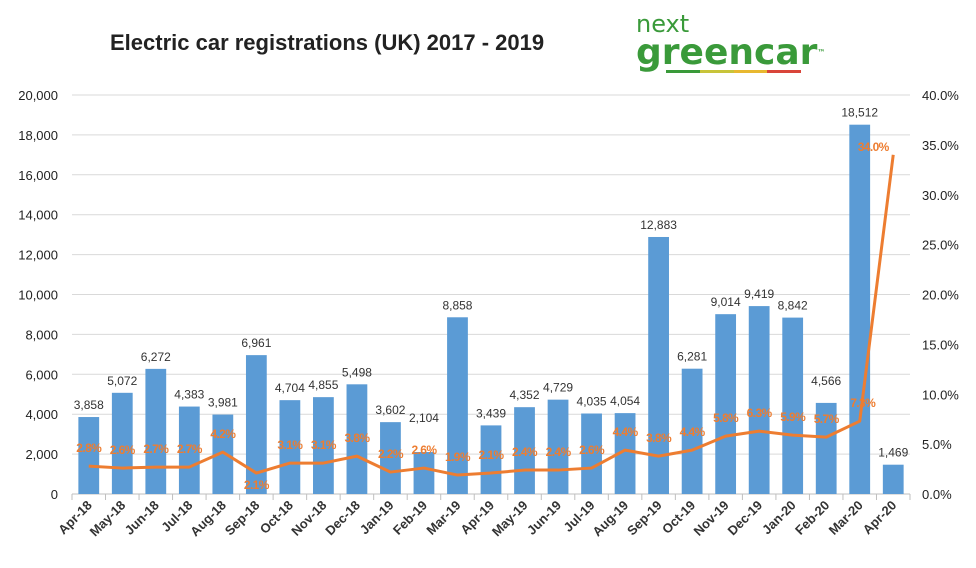 The image size is (976, 568). What do you see at coordinates (544, 518) in the screenshot?
I see `x-tick-label: Jun-19` at bounding box center [544, 518].